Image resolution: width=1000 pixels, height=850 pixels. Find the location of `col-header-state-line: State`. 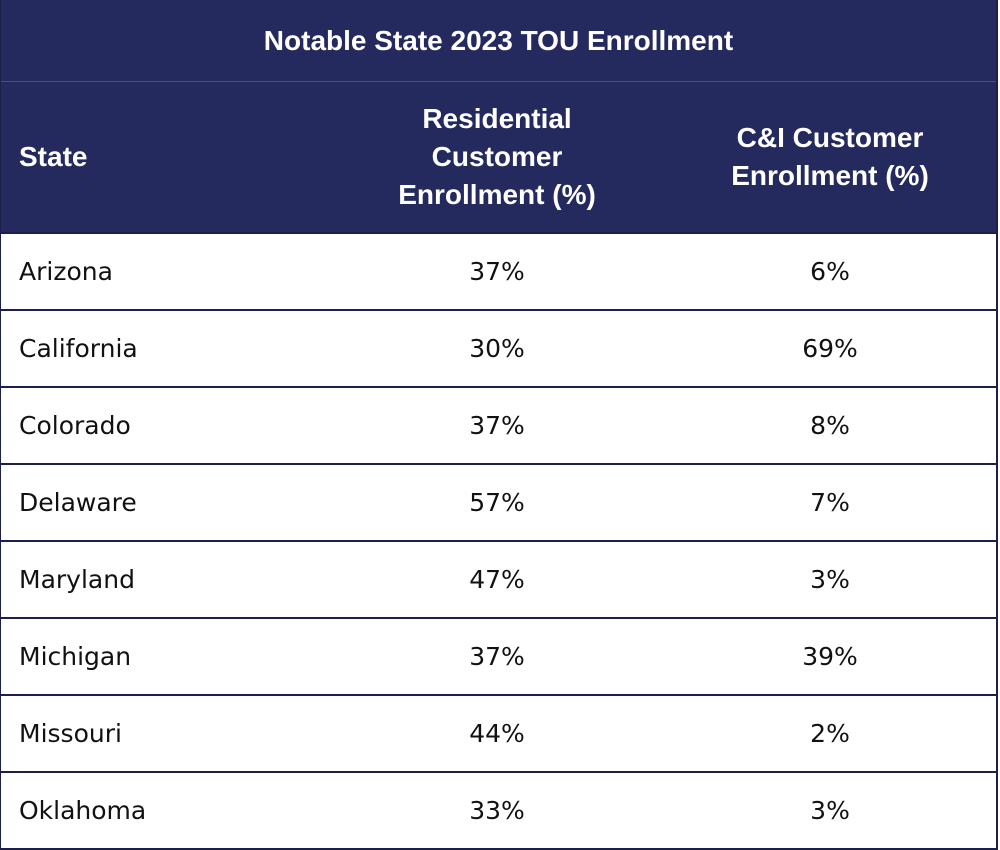

col-header-state-line: State is located at coordinates (53, 156).